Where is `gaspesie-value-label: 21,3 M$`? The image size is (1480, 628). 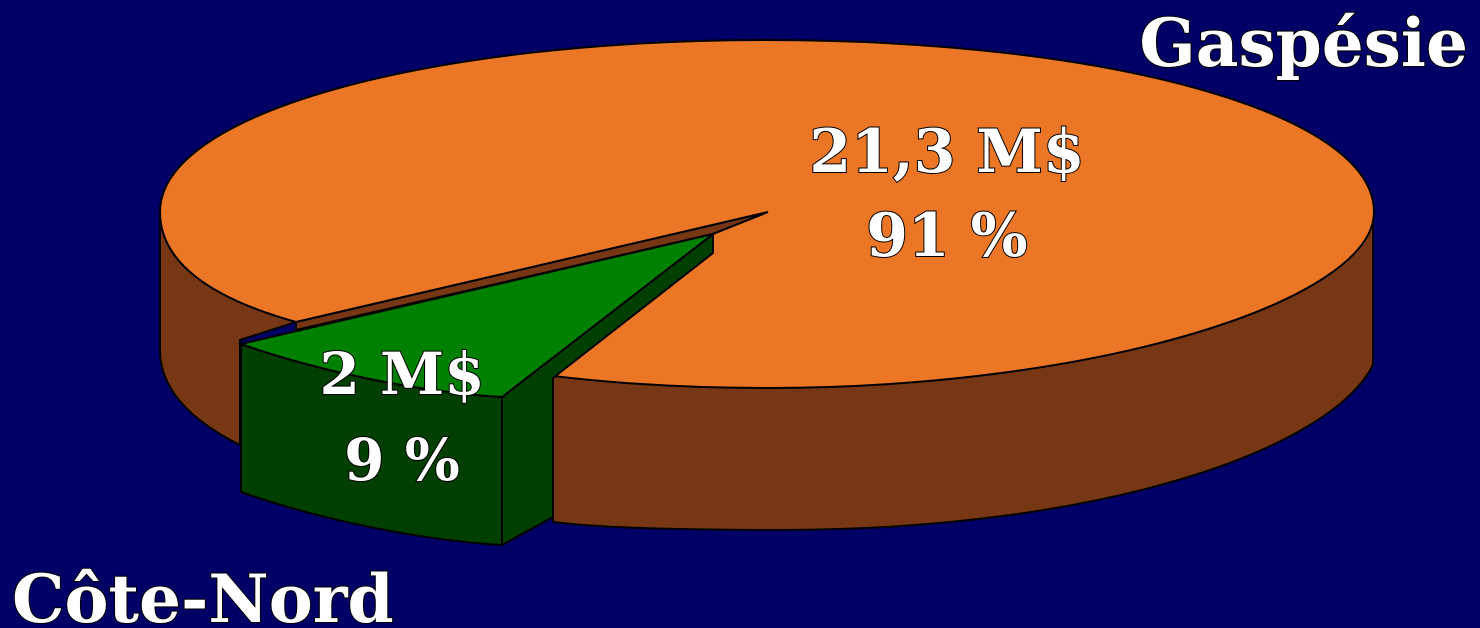 gaspesie-value-label: 21,3 M$ is located at coordinates (946, 152).